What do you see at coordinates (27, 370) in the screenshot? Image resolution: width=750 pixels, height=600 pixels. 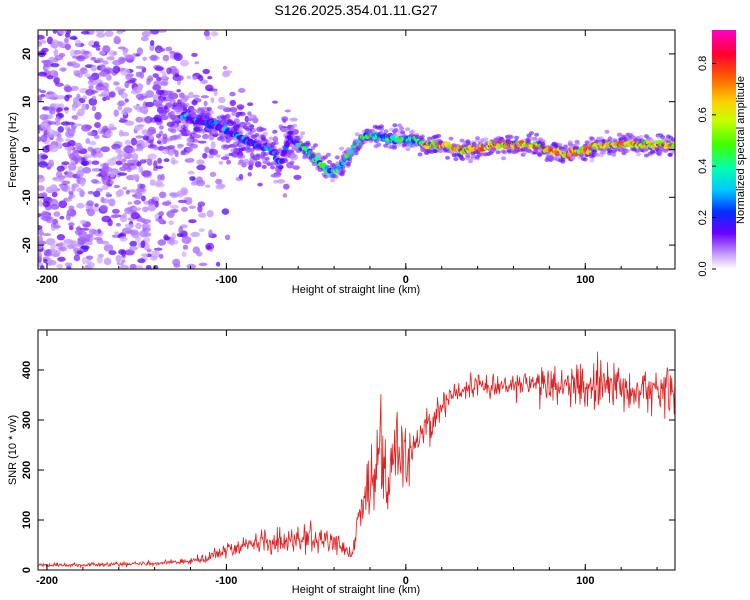 I see `snr-ytick-label: 400` at bounding box center [27, 370].